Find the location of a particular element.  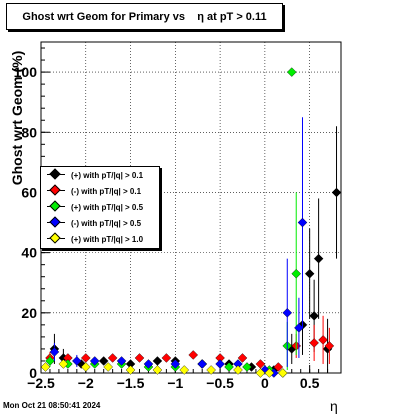

x-tick-label: −2 is located at coordinates (86, 383).